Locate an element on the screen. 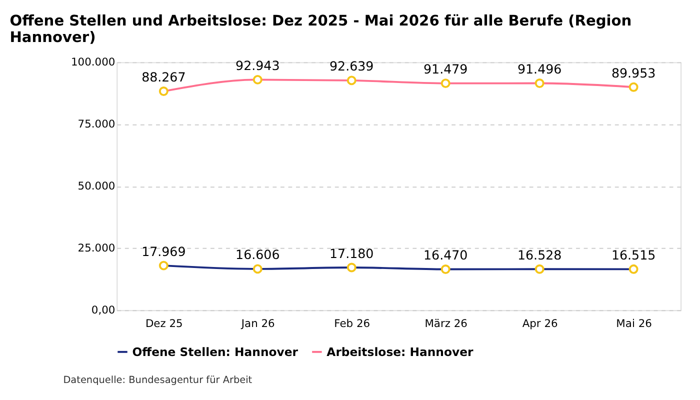 The height and width of the screenshot is (400, 700). y-tick-label: 100.000 is located at coordinates (93, 62).